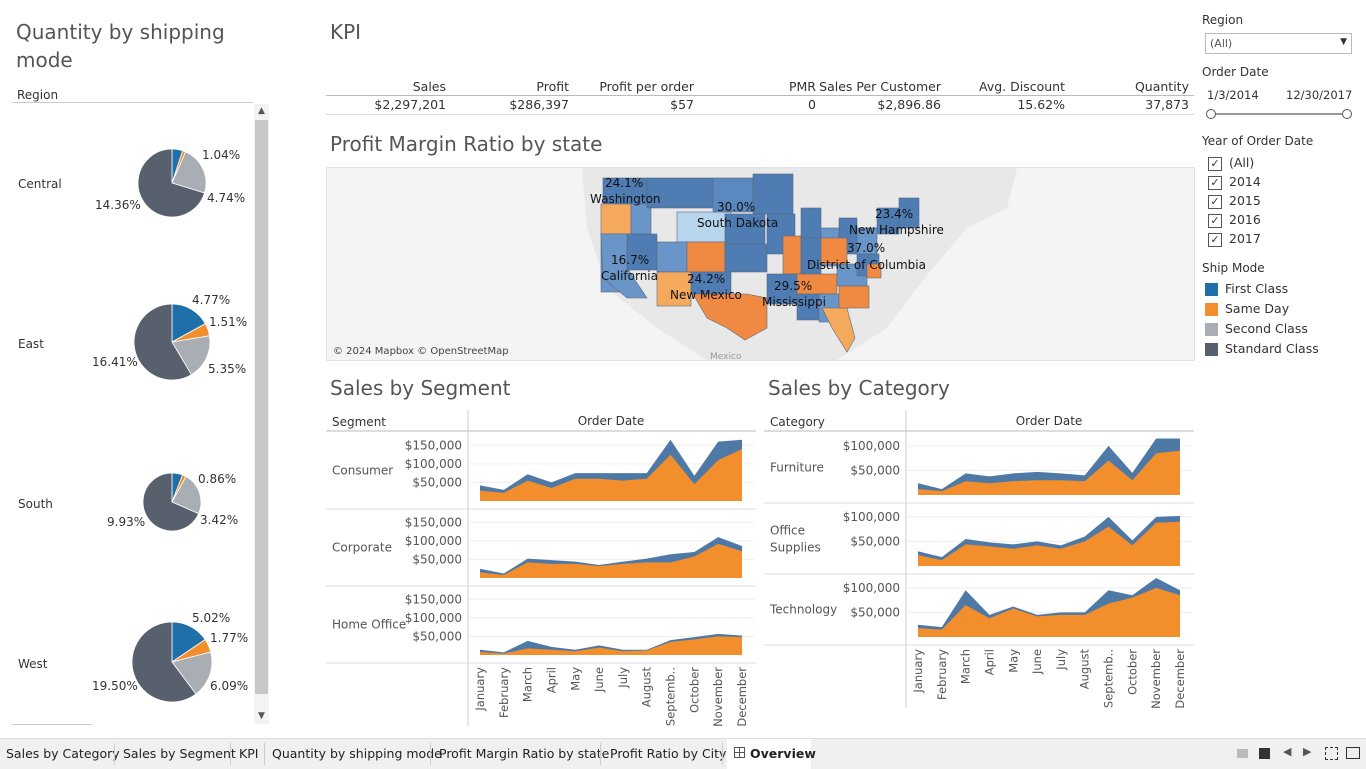 This screenshot has height=769, width=1366. I want to click on legend-swatch, so click(1211, 329).